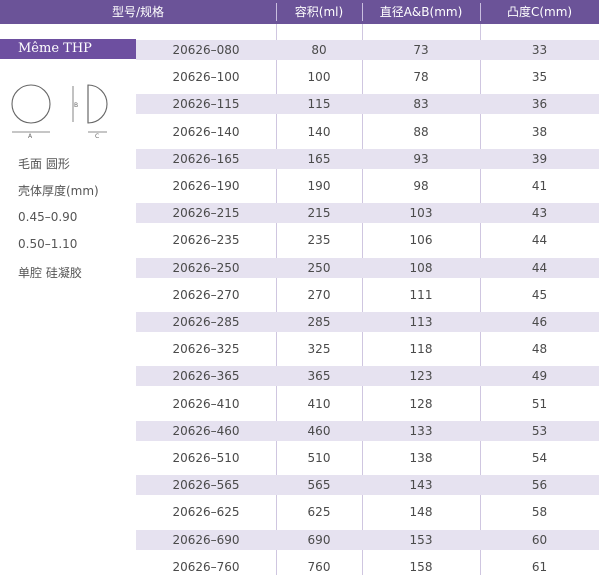 The width and height of the screenshot is (599, 583). Describe the element at coordinates (367, 487) in the screenshot. I see `table-row: 20626–565 565 143 56` at that location.